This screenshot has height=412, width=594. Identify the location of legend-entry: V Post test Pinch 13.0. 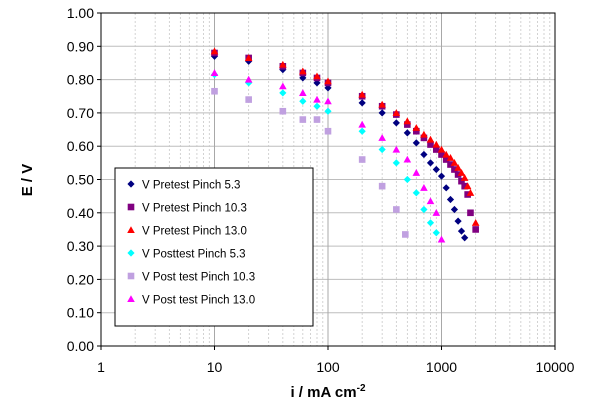
(191, 301).